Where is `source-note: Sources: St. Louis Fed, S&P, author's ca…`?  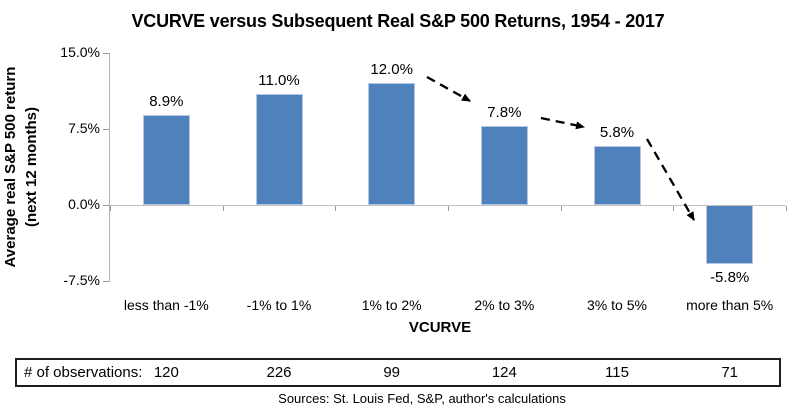
source-note: Sources: St. Louis Fed, S&P, author's ca… is located at coordinates (422, 398).